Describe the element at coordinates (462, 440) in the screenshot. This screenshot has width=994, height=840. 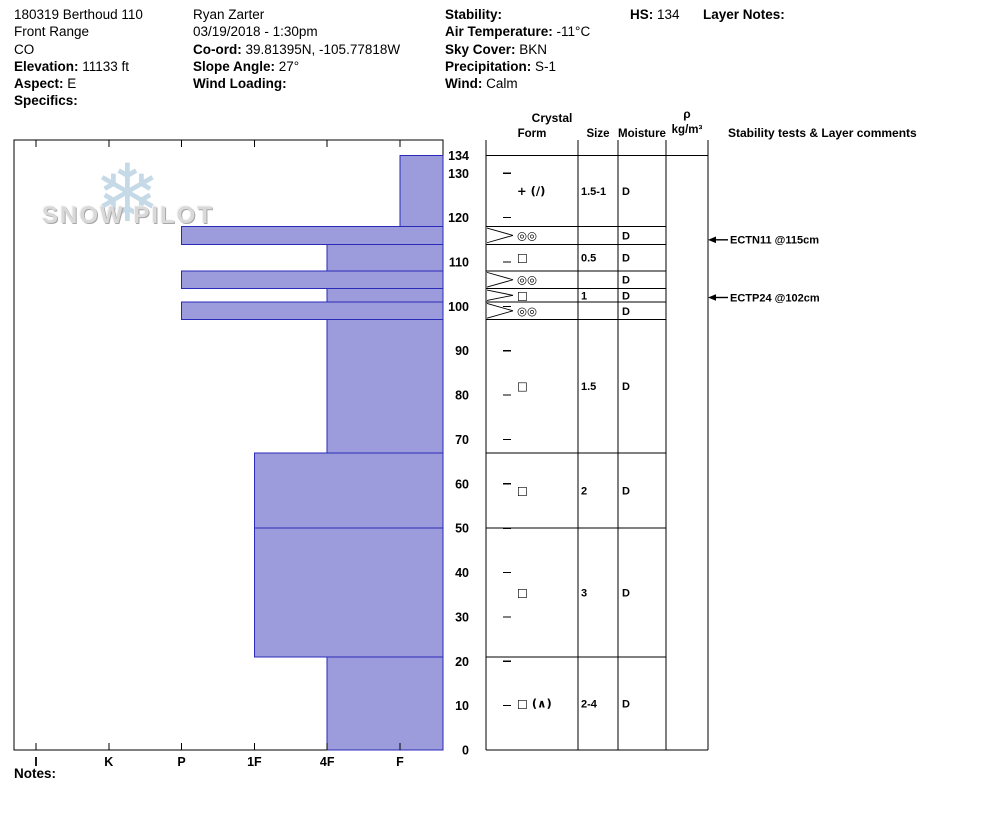
I see `depth-label: 70` at that location.